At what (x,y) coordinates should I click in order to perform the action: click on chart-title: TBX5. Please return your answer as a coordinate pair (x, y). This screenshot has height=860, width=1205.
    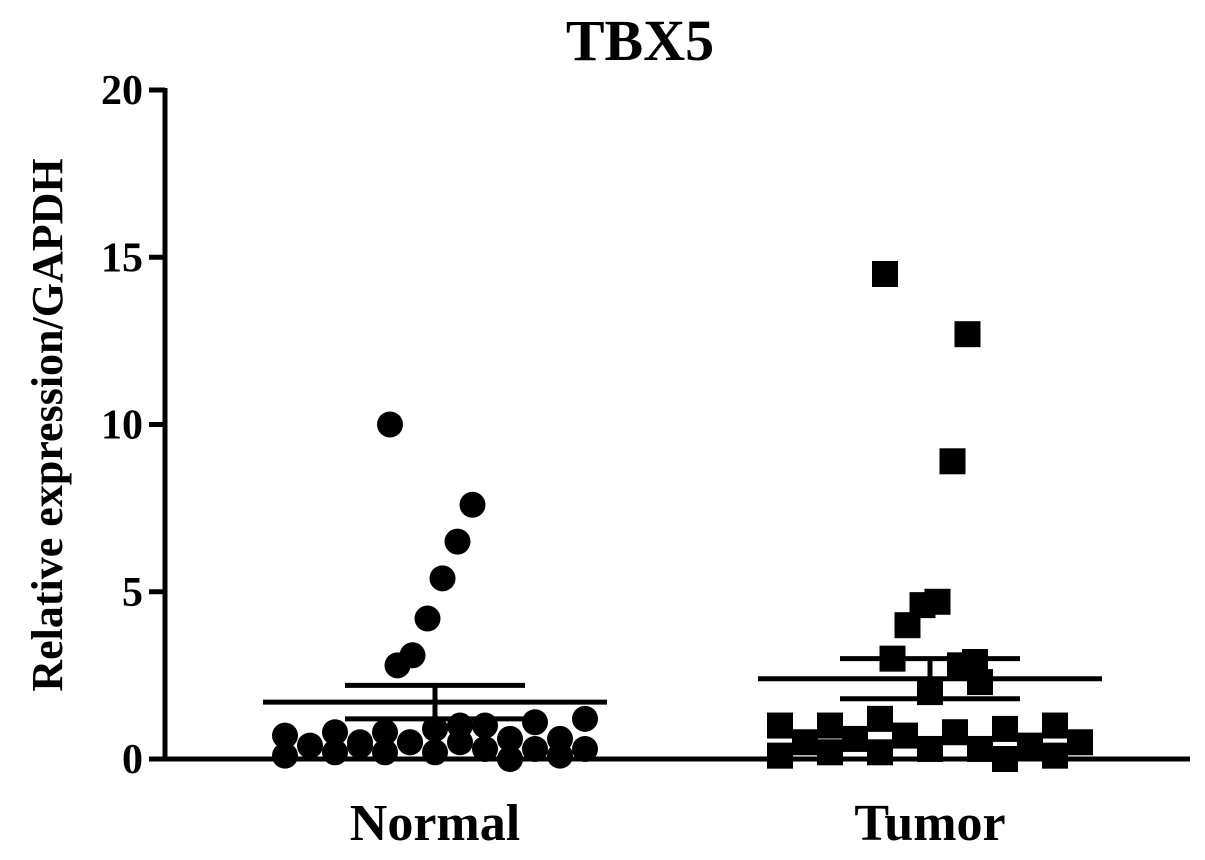
    Looking at the image, I should click on (640, 40).